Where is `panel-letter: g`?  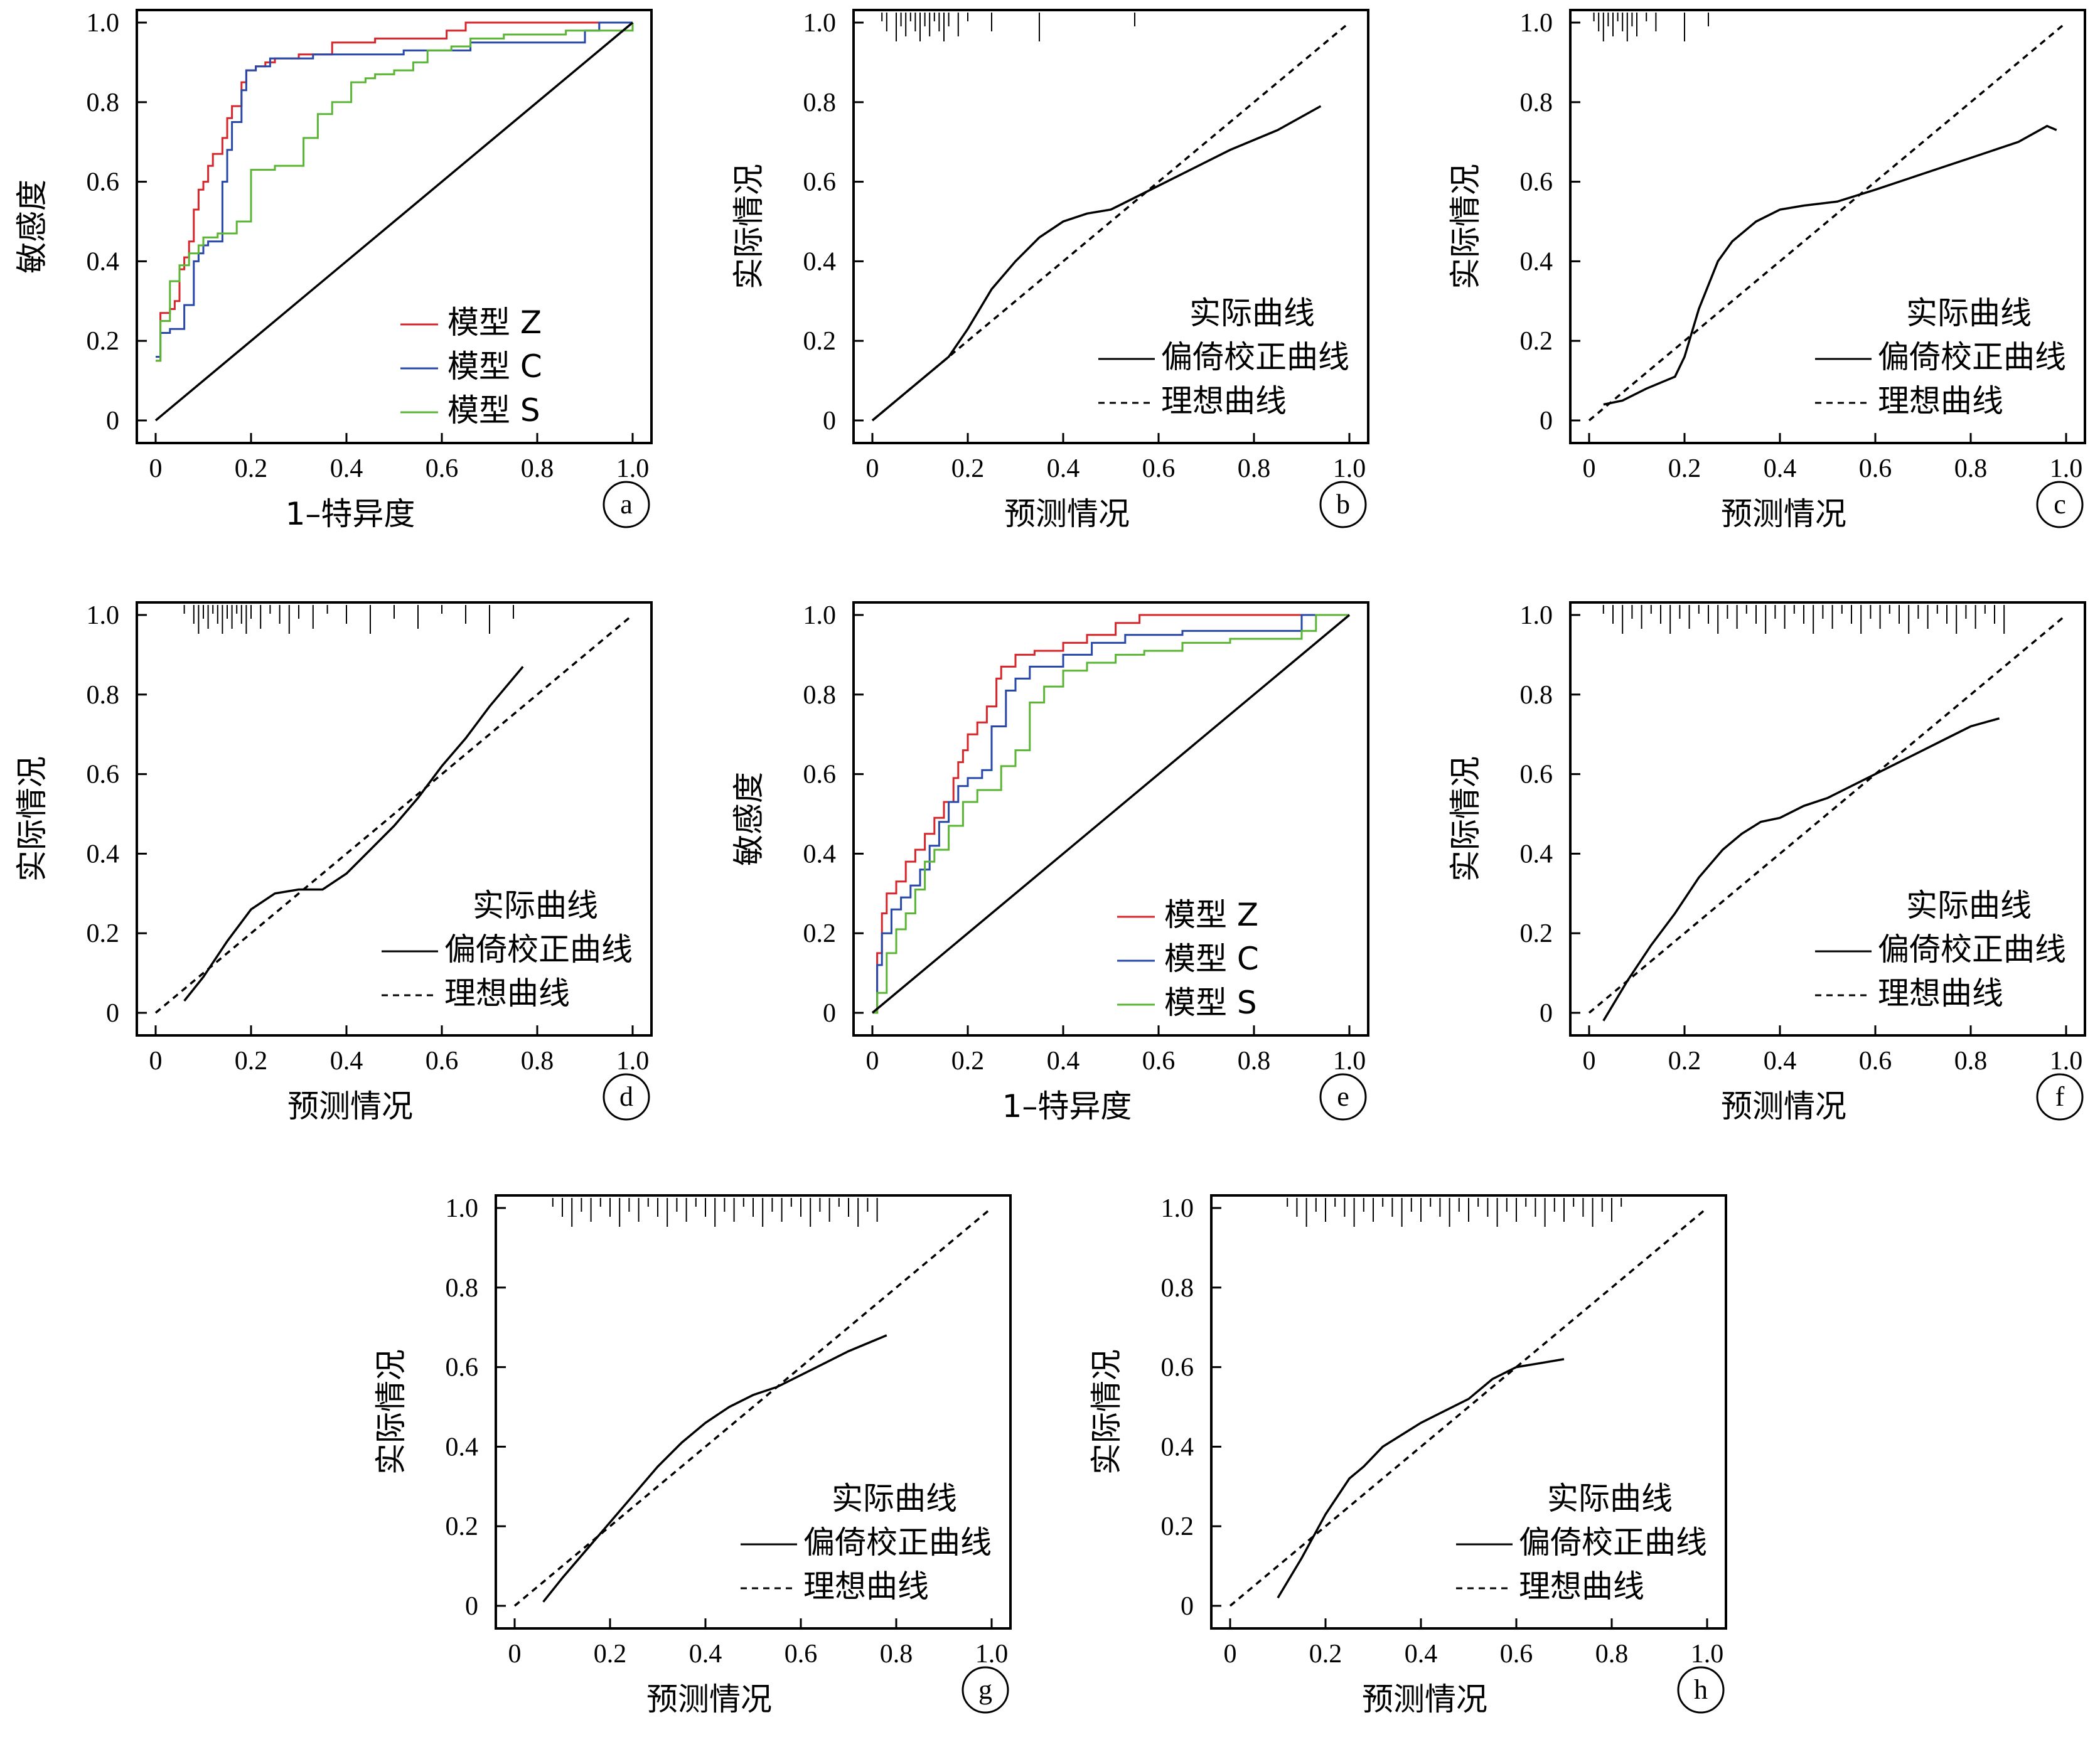
panel-letter: g is located at coordinates (985, 1689).